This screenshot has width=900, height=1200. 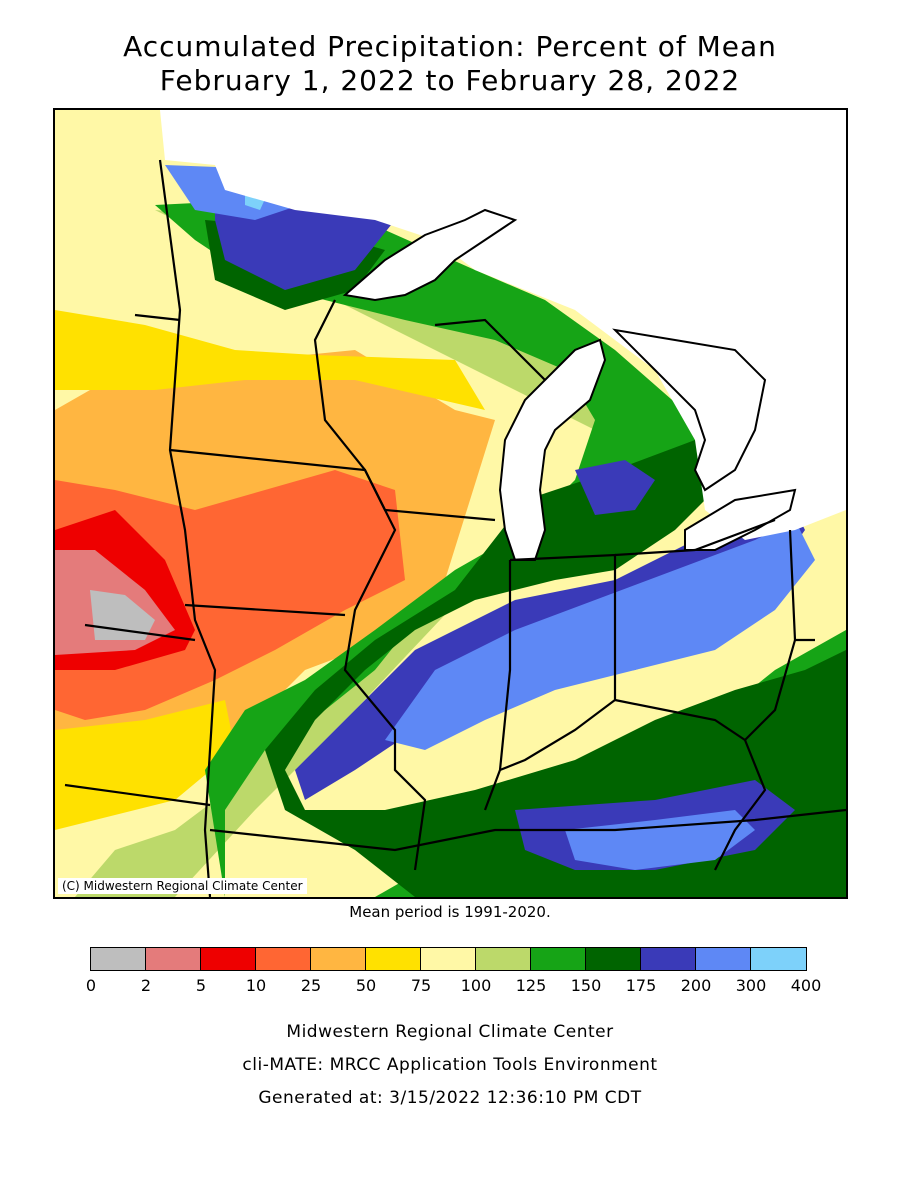 What do you see at coordinates (476, 985) in the screenshot?
I see `legend-tick-label: 100` at bounding box center [476, 985].